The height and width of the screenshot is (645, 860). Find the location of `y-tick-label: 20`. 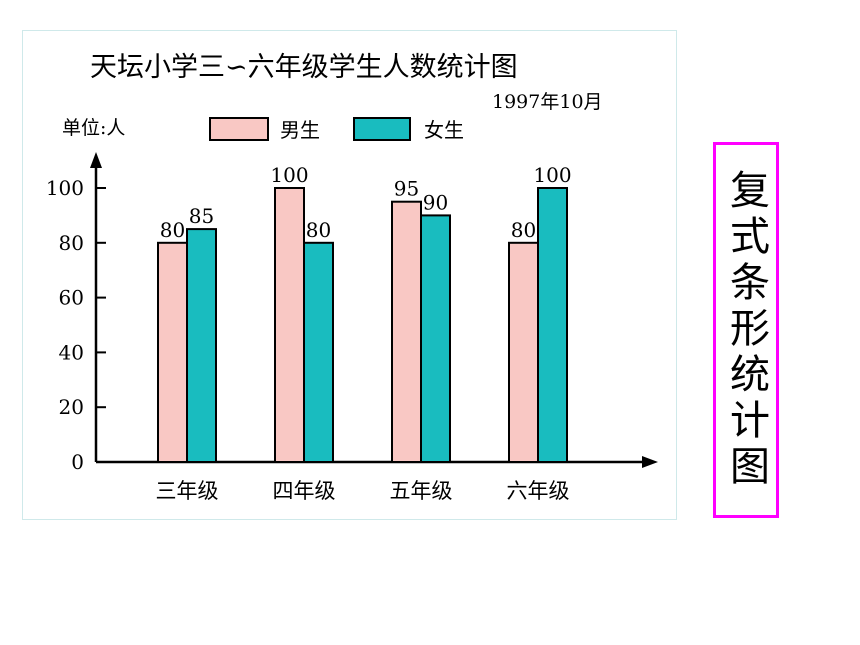

y-tick-label: 20 is located at coordinates (71, 407).